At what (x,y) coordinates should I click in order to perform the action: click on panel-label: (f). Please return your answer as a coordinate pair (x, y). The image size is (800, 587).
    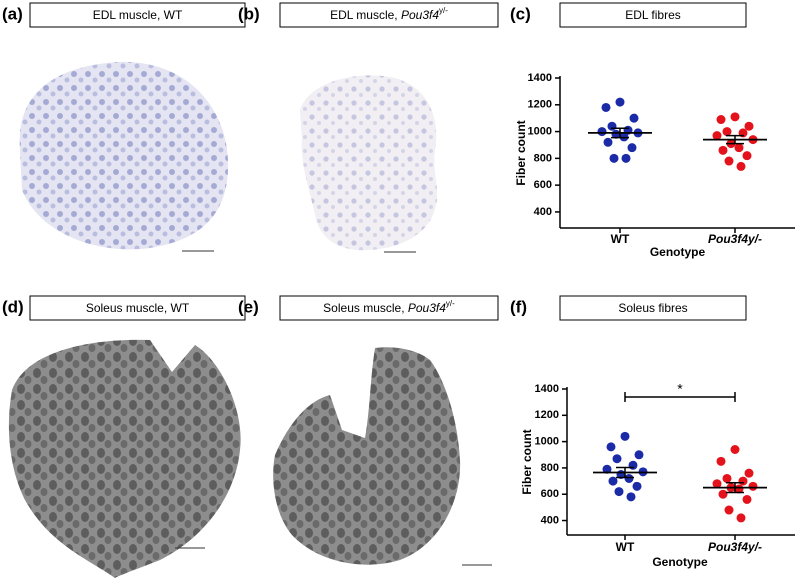
    Looking at the image, I should click on (518, 306).